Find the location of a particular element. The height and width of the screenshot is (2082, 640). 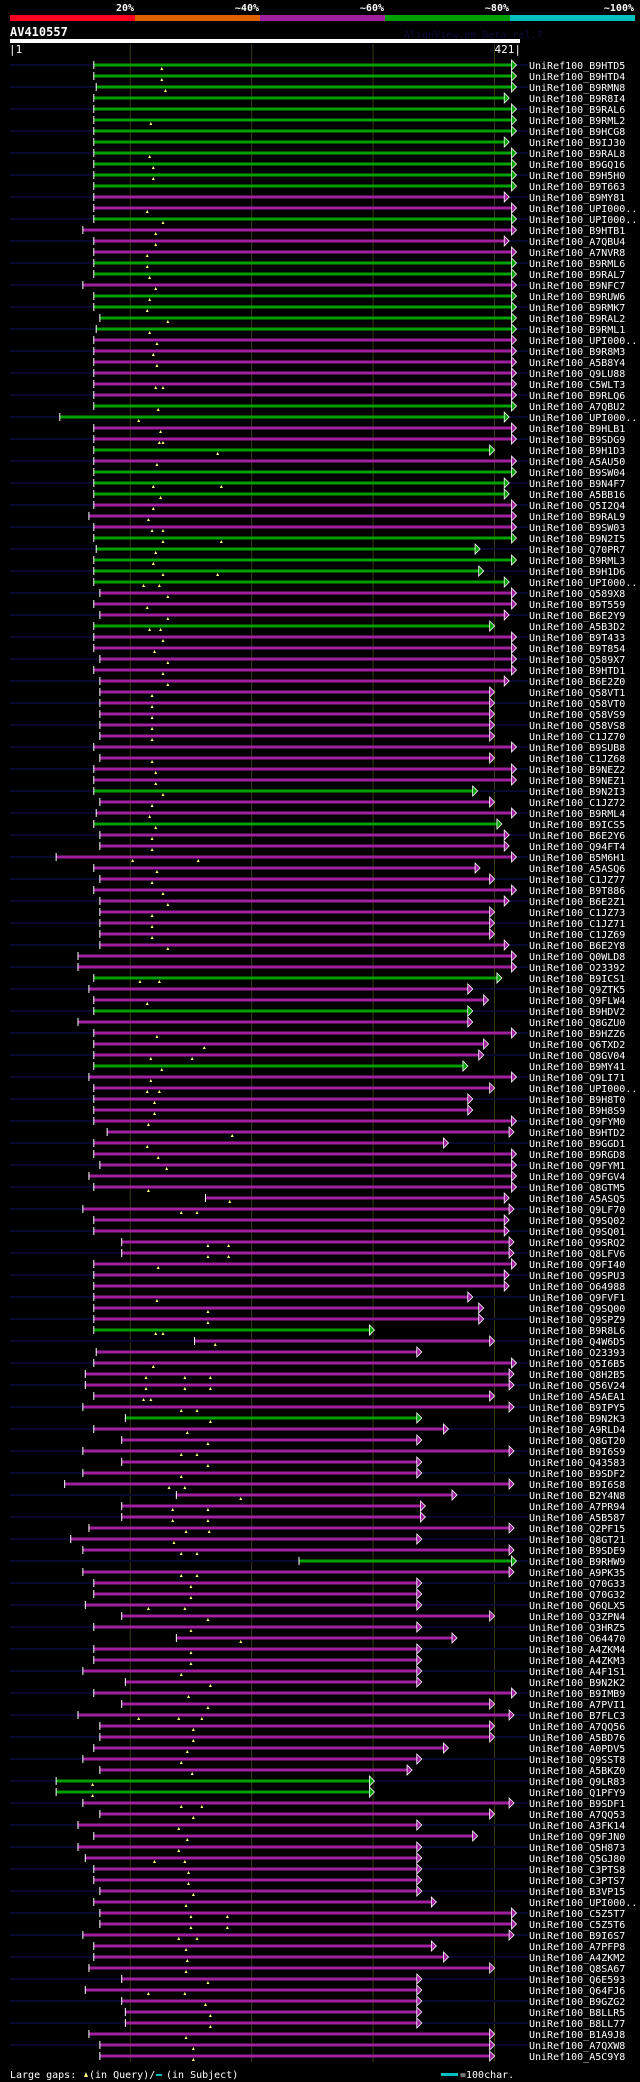

hit-row: UniRef100_A5B587 is located at coordinates (317, 1517).